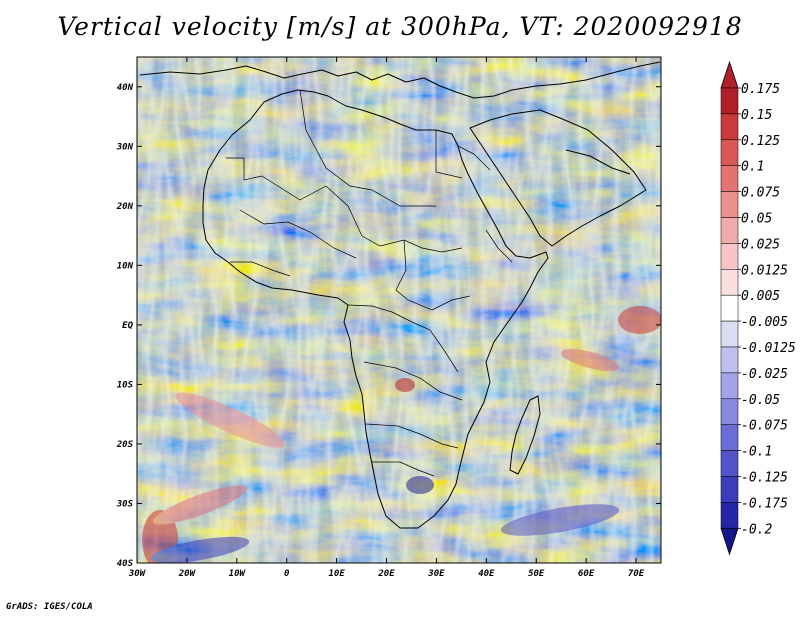  Describe the element at coordinates (636, 574) in the screenshot. I see `lon-tick-label: 70E` at that location.